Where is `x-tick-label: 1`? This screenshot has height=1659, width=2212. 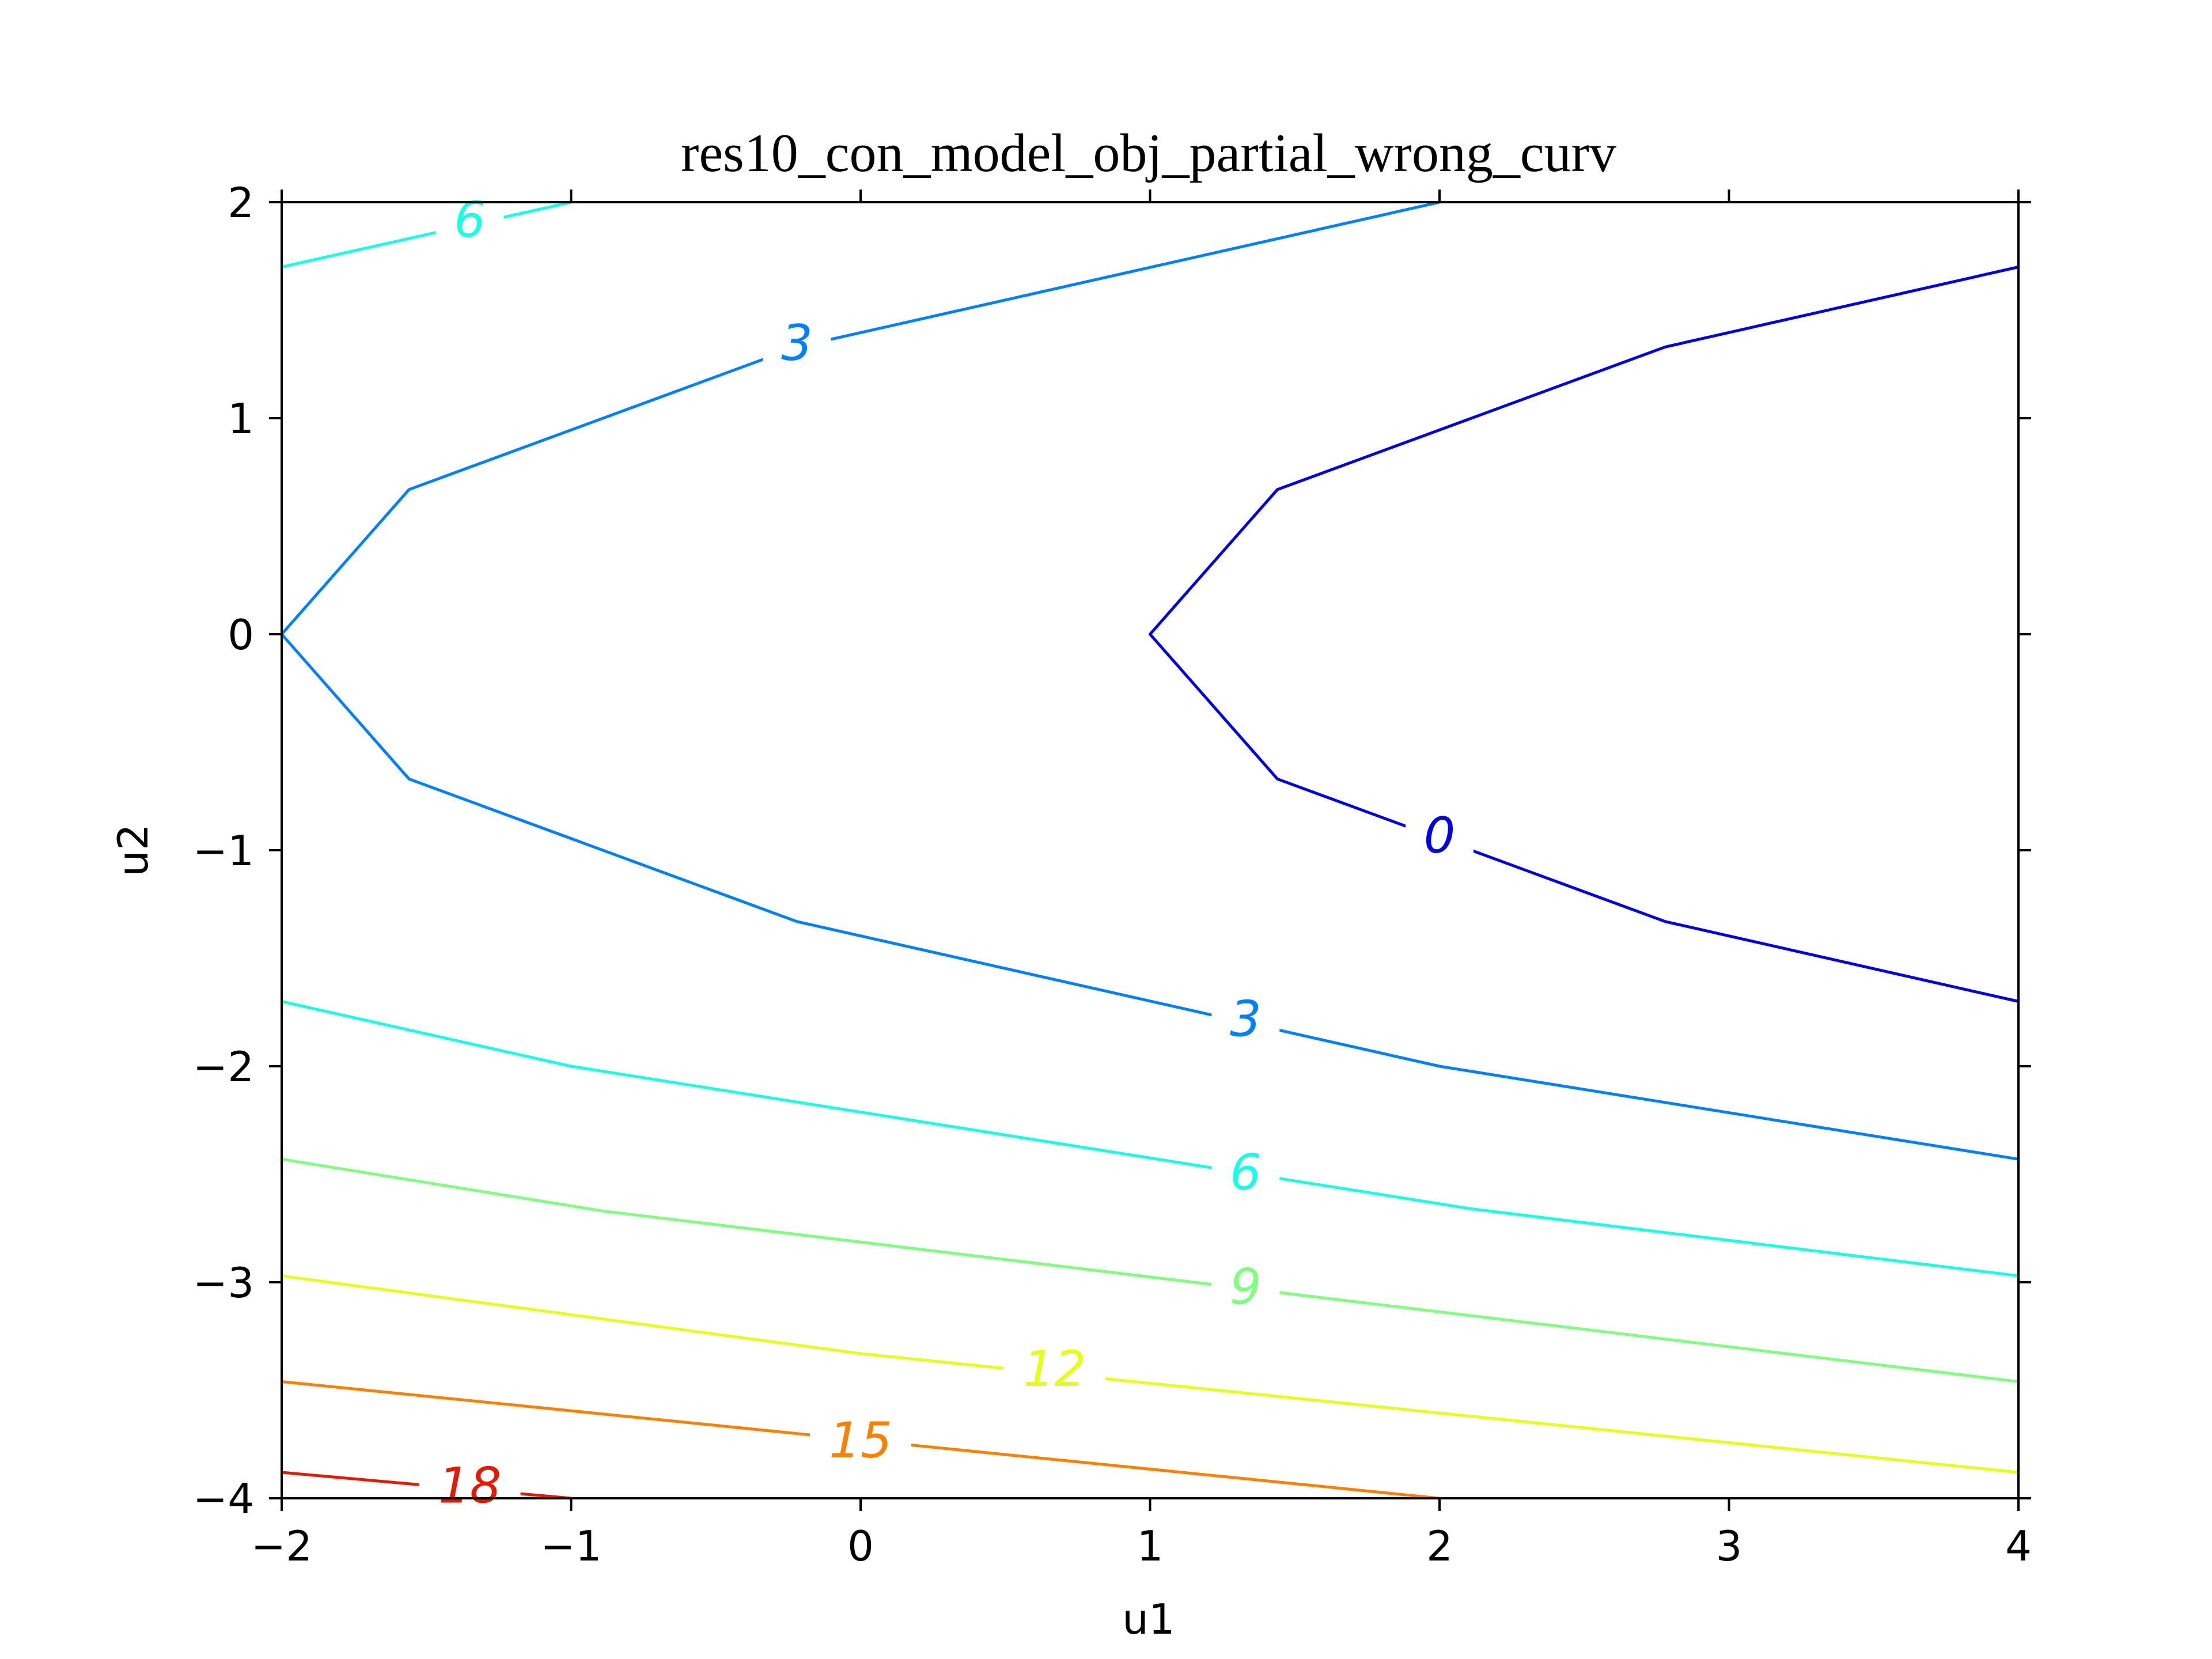 x-tick-label: 1 is located at coordinates (1150, 1546).